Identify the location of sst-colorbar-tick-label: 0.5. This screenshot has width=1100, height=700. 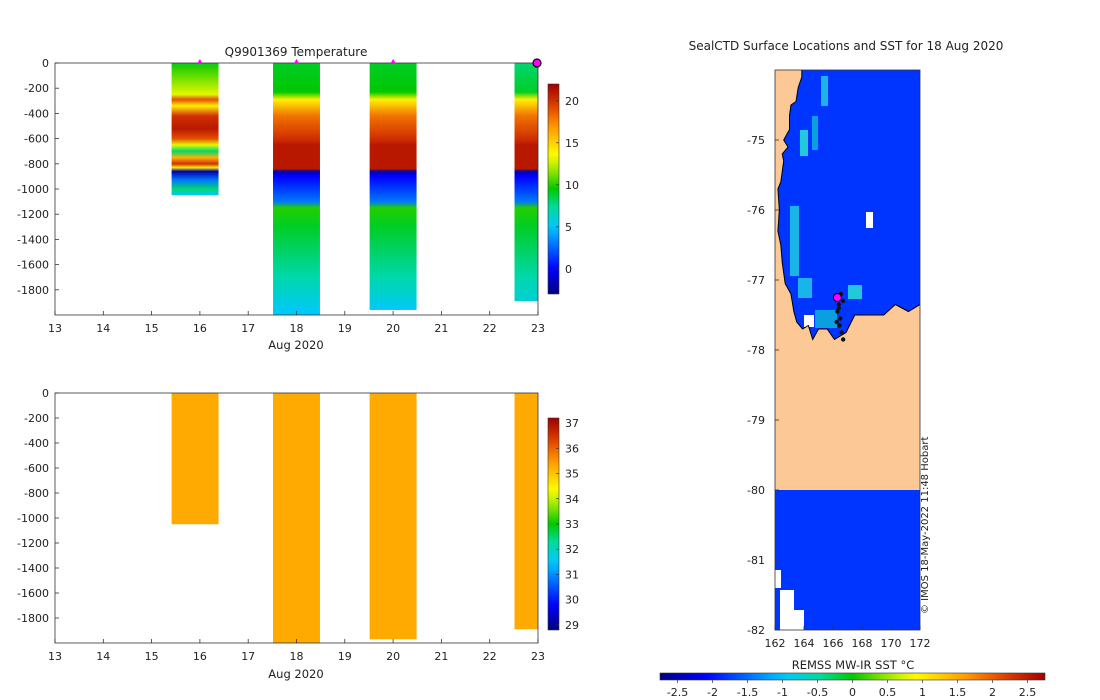
(888, 692).